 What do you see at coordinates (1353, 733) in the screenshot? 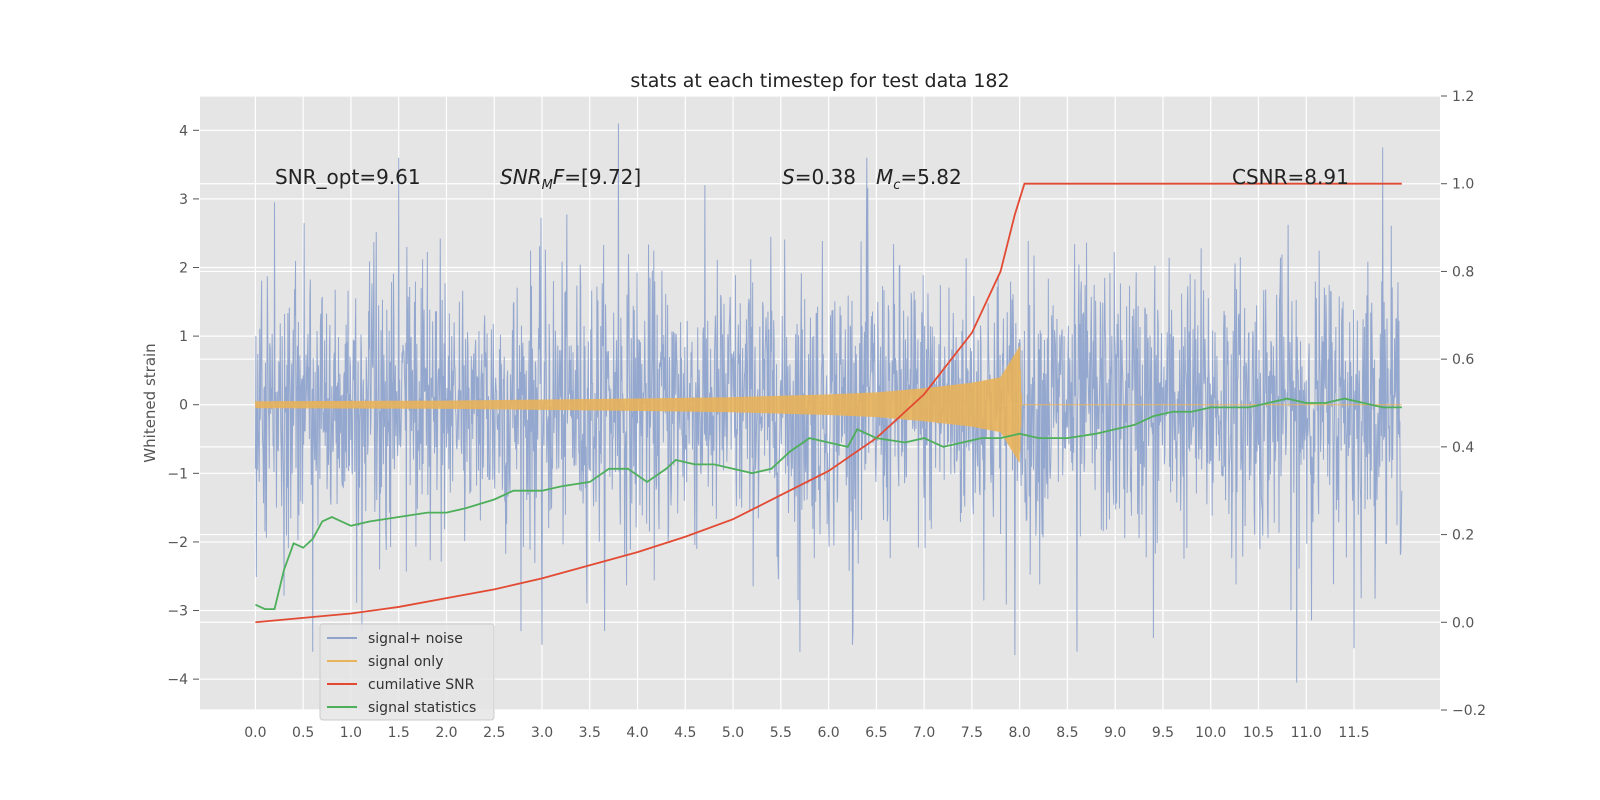
I see `x-tick-label: 11.5` at bounding box center [1353, 733].